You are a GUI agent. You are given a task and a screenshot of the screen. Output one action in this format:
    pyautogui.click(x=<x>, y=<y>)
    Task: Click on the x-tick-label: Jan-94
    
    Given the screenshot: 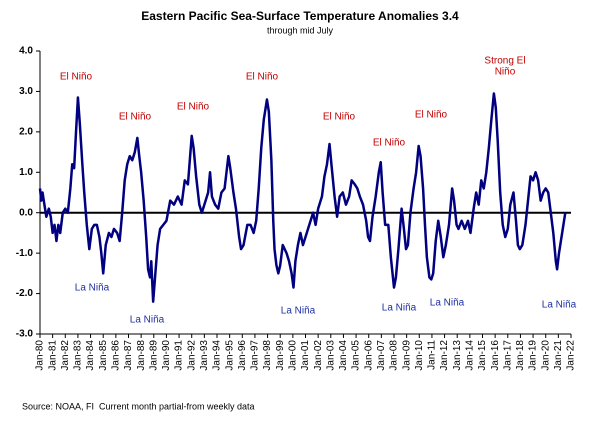 What is the action you would take?
    pyautogui.click(x=217, y=355)
    